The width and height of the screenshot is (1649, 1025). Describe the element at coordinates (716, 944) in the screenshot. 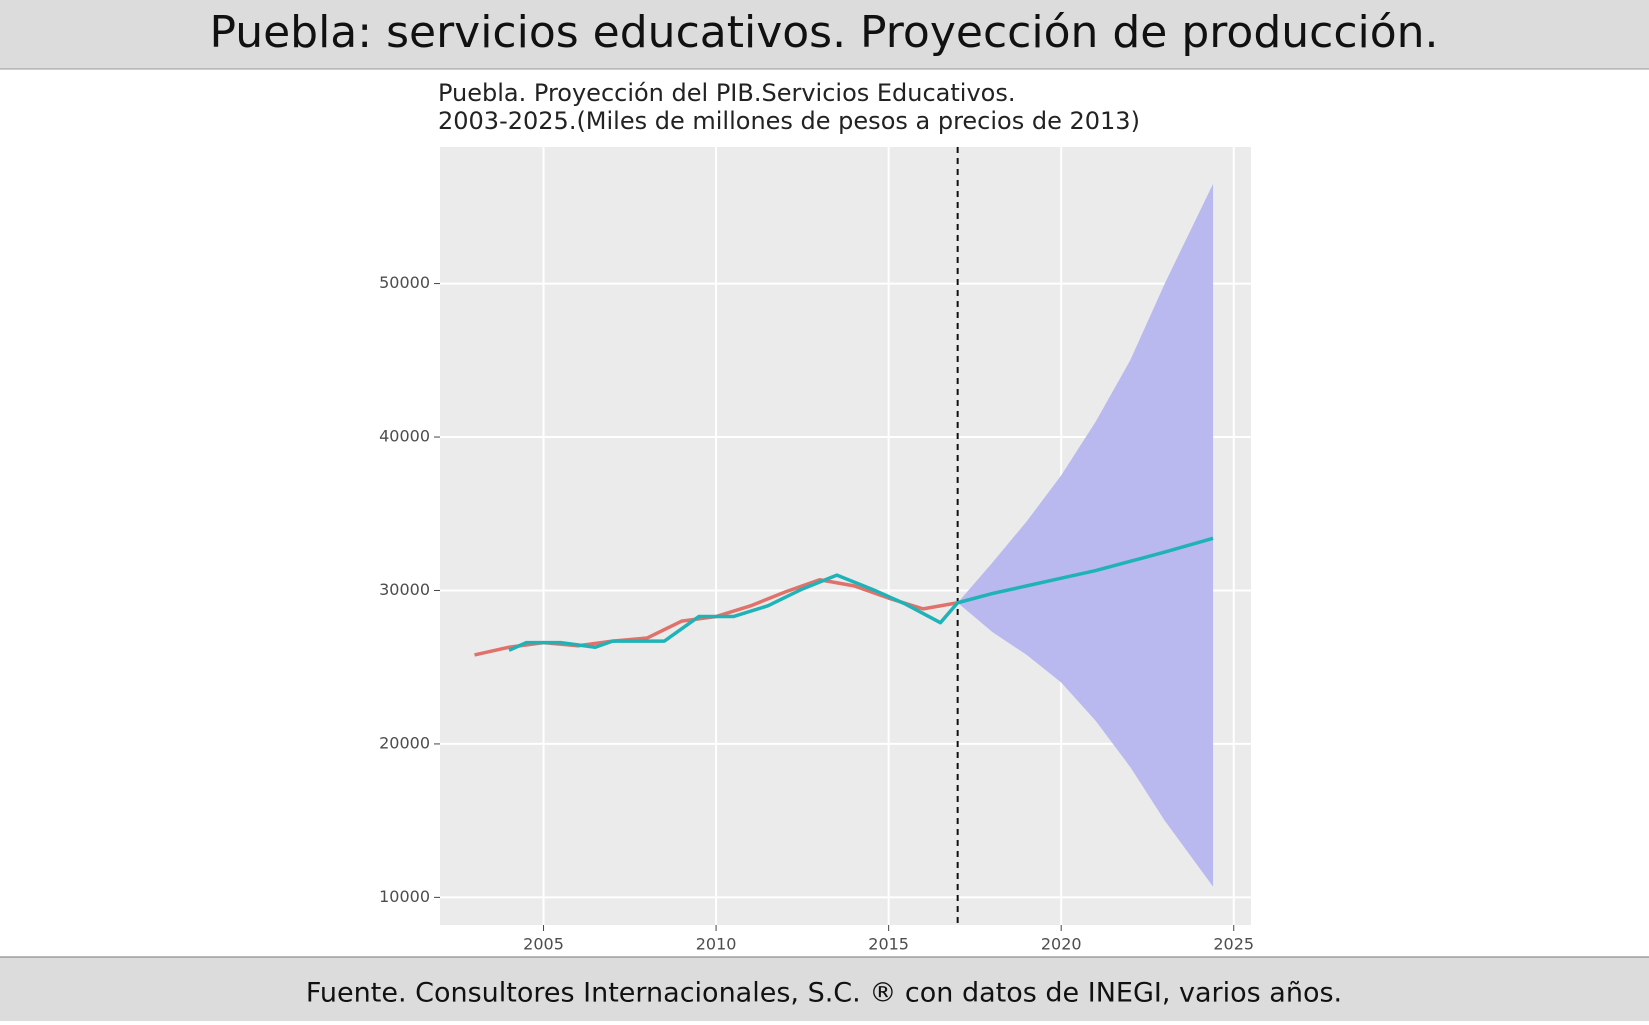

I see `x-tick-label: 2010` at that location.